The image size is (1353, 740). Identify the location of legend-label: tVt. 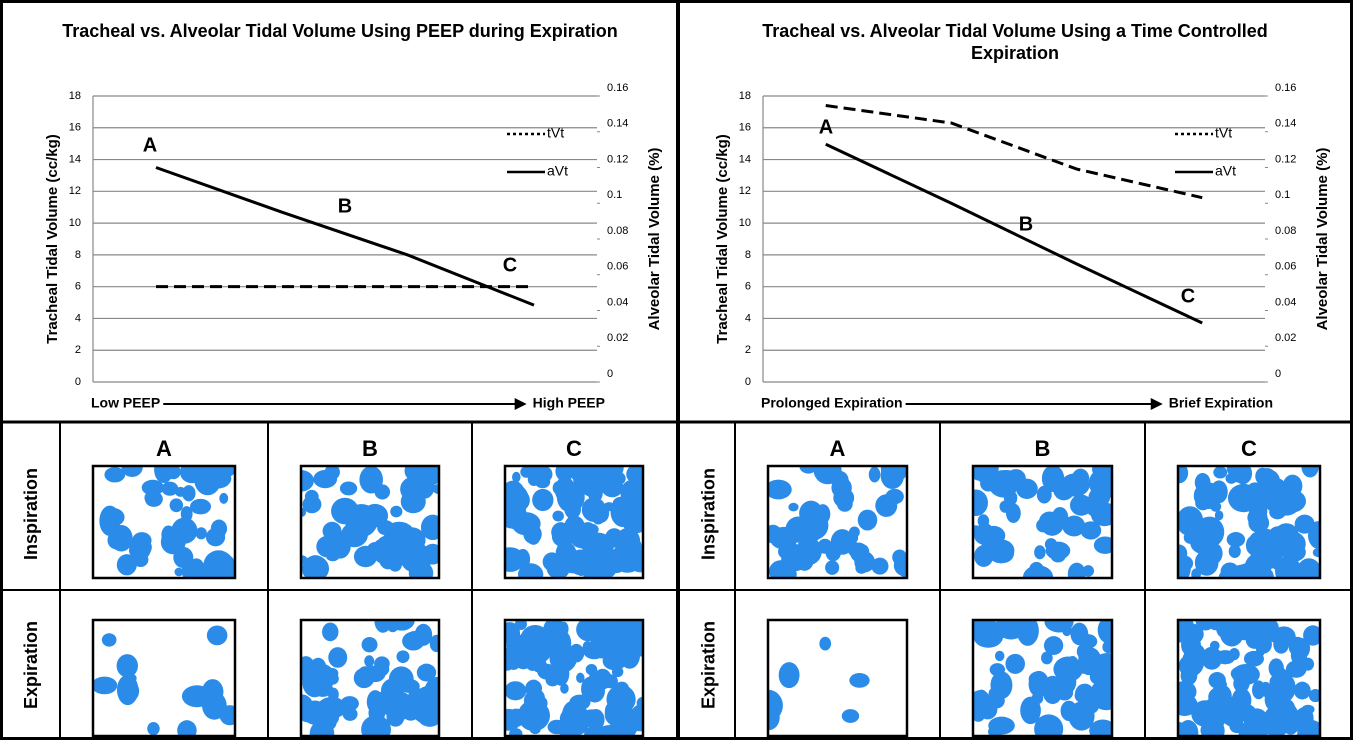
(1223, 133).